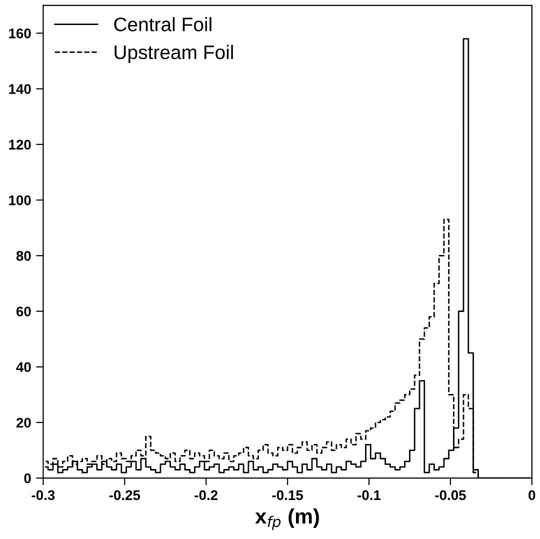 The width and height of the screenshot is (540, 539). I want to click on x-axis-title: x$_{fp}$ (m), so click(287, 519).